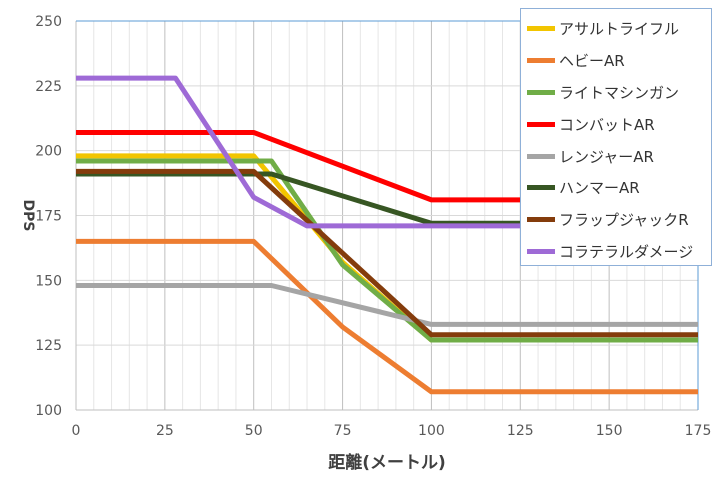  Describe the element at coordinates (624, 220) in the screenshot. I see `legend-label: フラップジャックR` at that location.